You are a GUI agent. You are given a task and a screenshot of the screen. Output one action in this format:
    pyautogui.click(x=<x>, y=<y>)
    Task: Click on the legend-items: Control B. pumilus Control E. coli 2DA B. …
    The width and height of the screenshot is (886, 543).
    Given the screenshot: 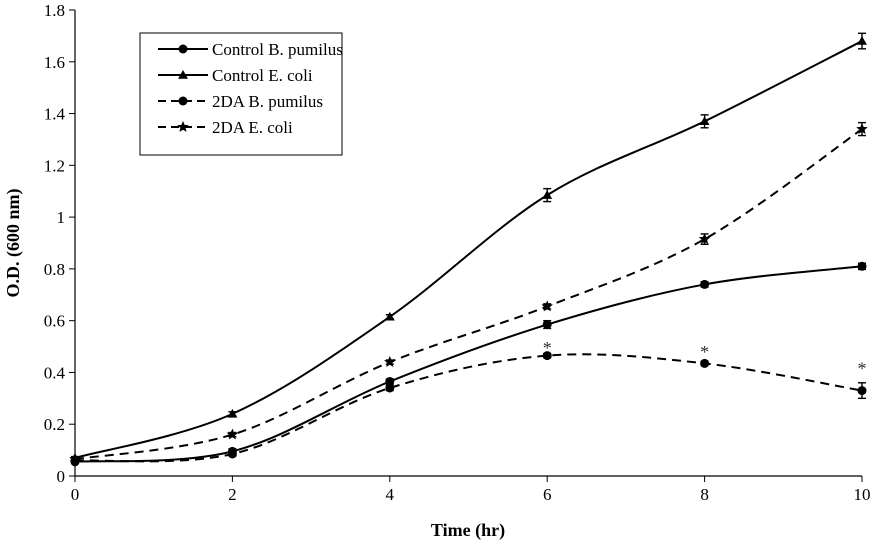 What is the action you would take?
    pyautogui.click(x=250, y=88)
    